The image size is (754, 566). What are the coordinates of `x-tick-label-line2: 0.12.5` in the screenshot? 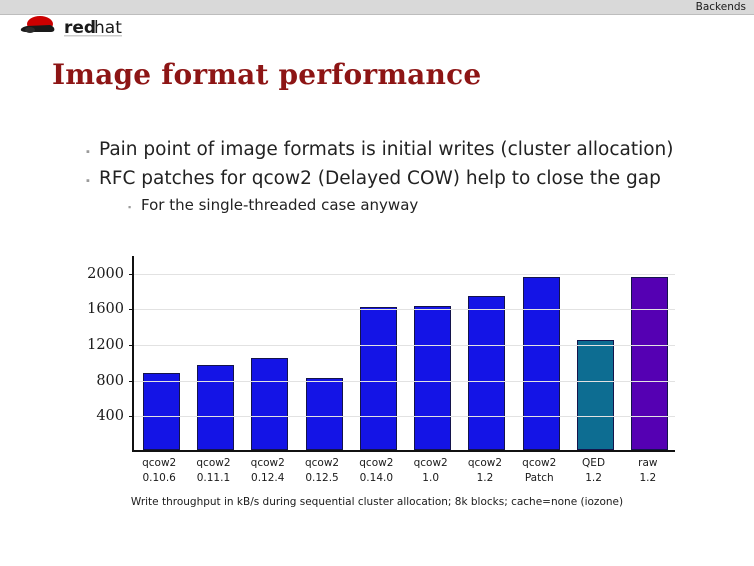 It's located at (322, 478).